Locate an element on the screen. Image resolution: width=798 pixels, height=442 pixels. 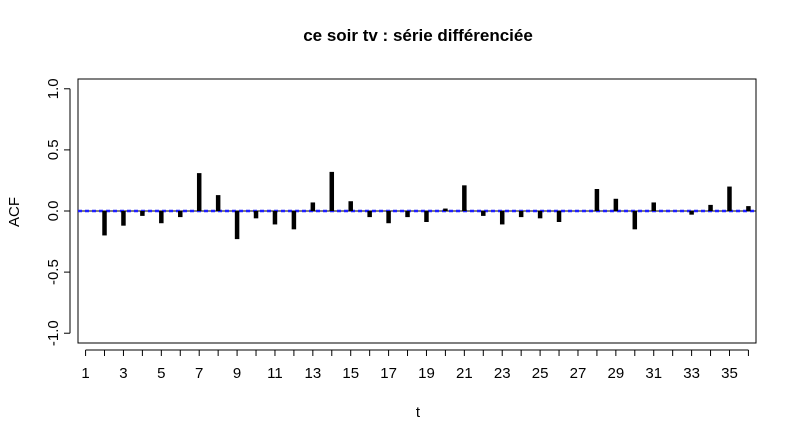
x-tick-label: 7 is located at coordinates (199, 373).